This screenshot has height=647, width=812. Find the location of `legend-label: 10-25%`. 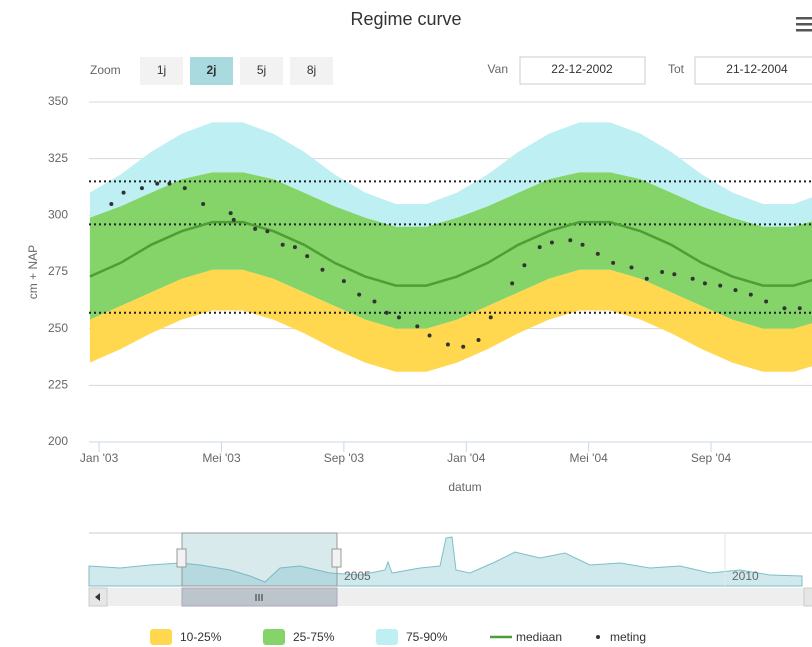

legend-label: 10-25% is located at coordinates (201, 637).